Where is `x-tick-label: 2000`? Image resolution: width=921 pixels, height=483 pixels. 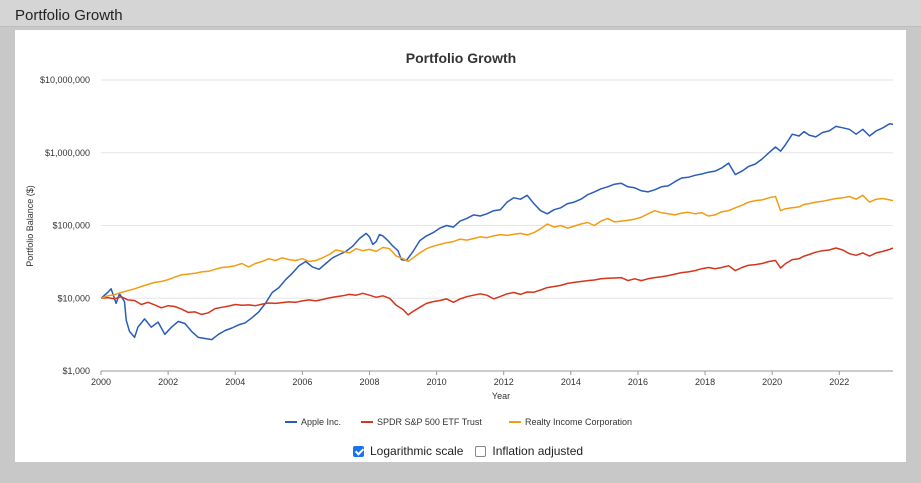
x-tick-label: 2000 is located at coordinates (101, 382).